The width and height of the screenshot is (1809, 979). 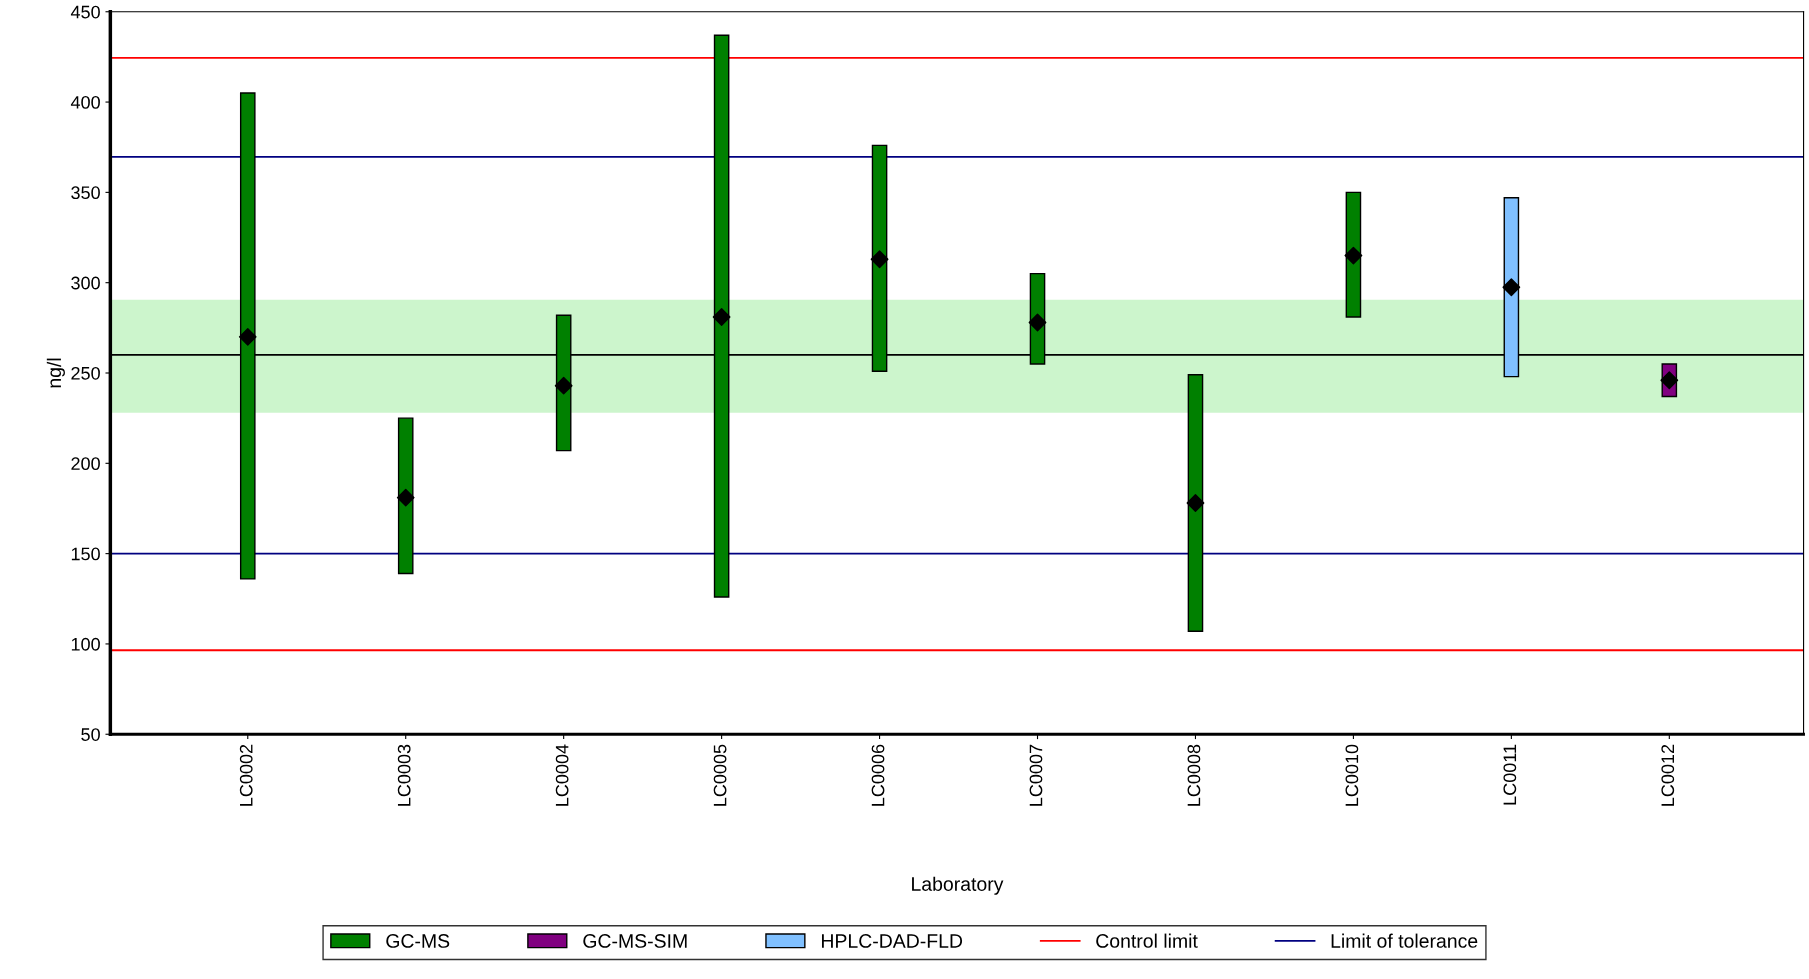 I want to click on x-tick-label: LC0002, so click(x=246, y=775).